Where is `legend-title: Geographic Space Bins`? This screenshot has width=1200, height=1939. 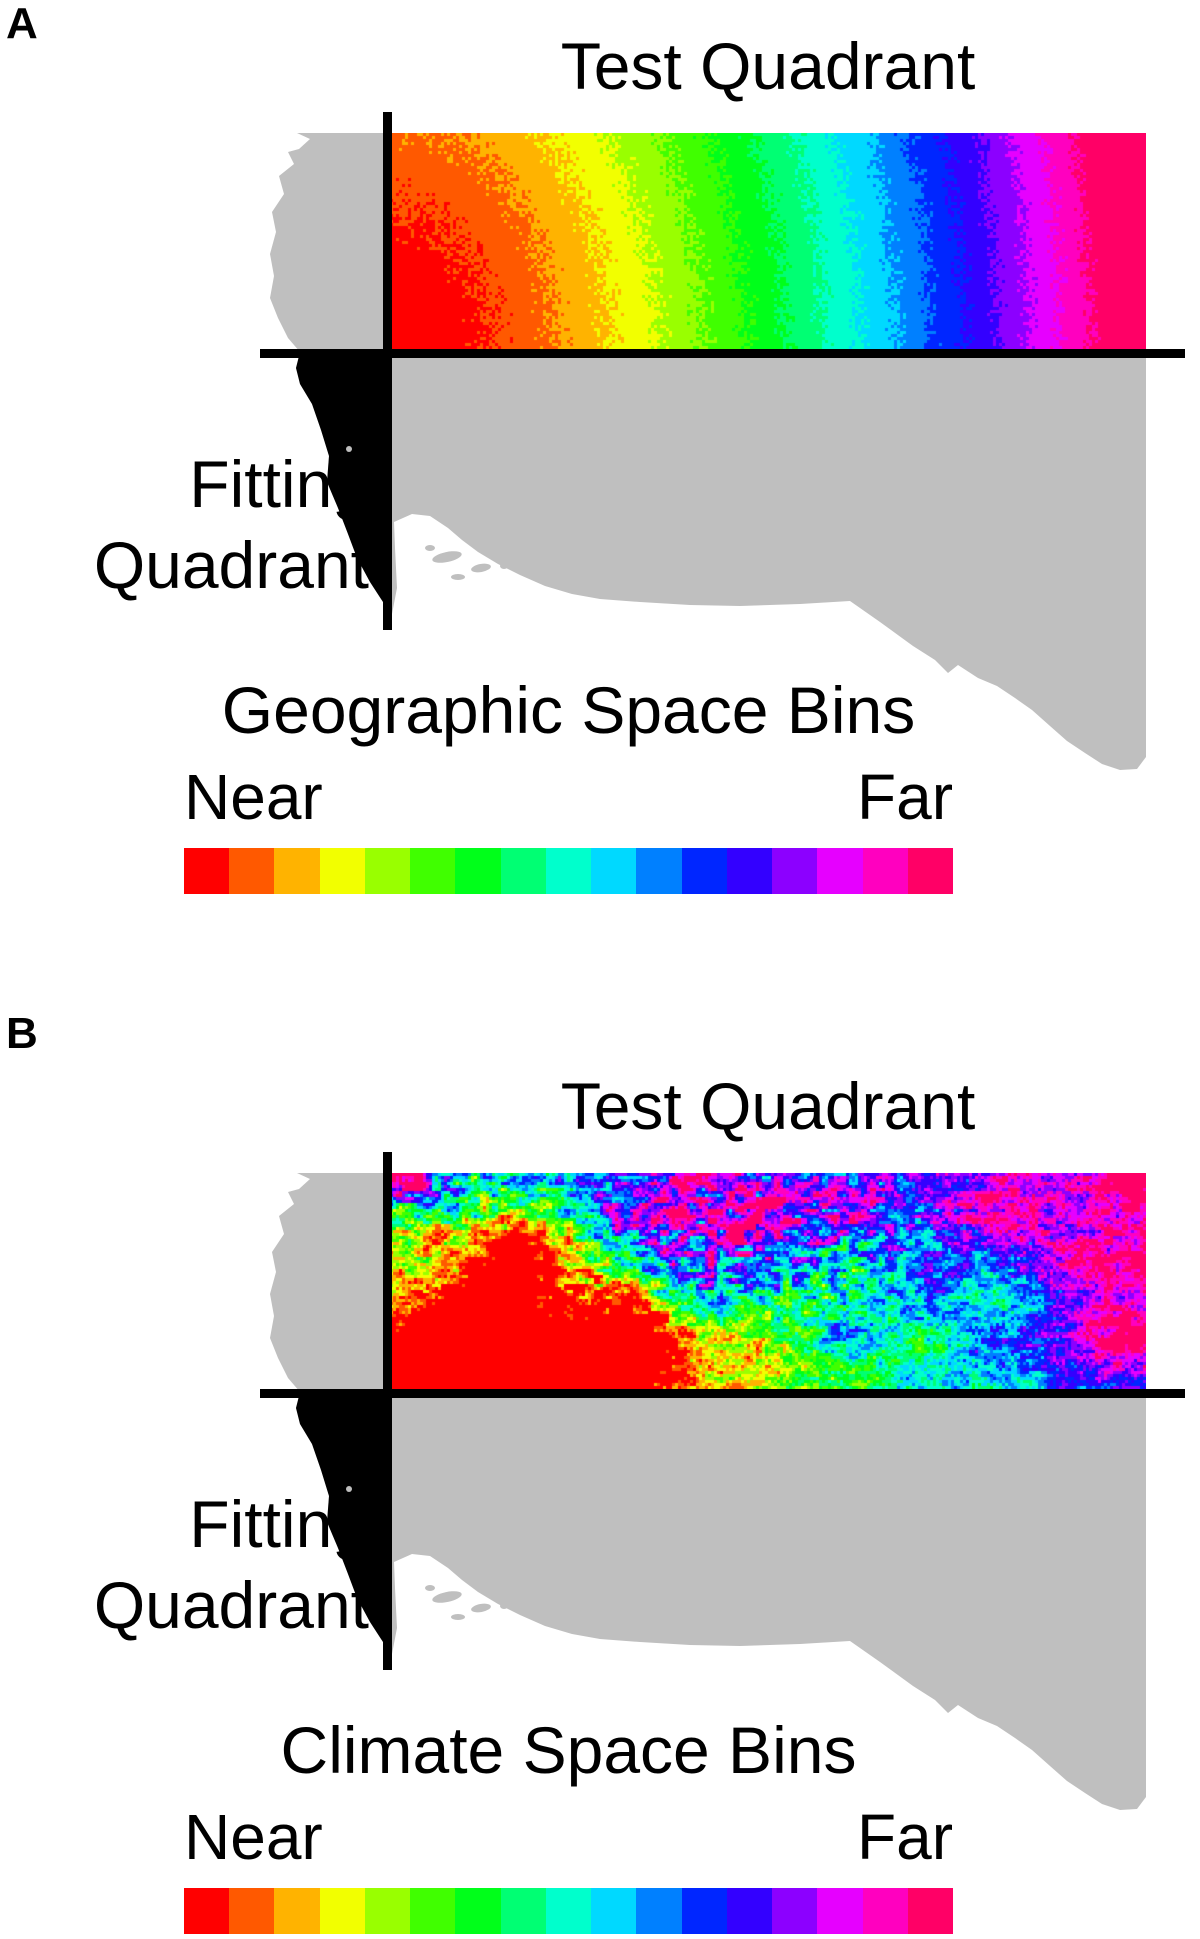
legend-title: Geographic Space Bins is located at coordinates (568, 710).